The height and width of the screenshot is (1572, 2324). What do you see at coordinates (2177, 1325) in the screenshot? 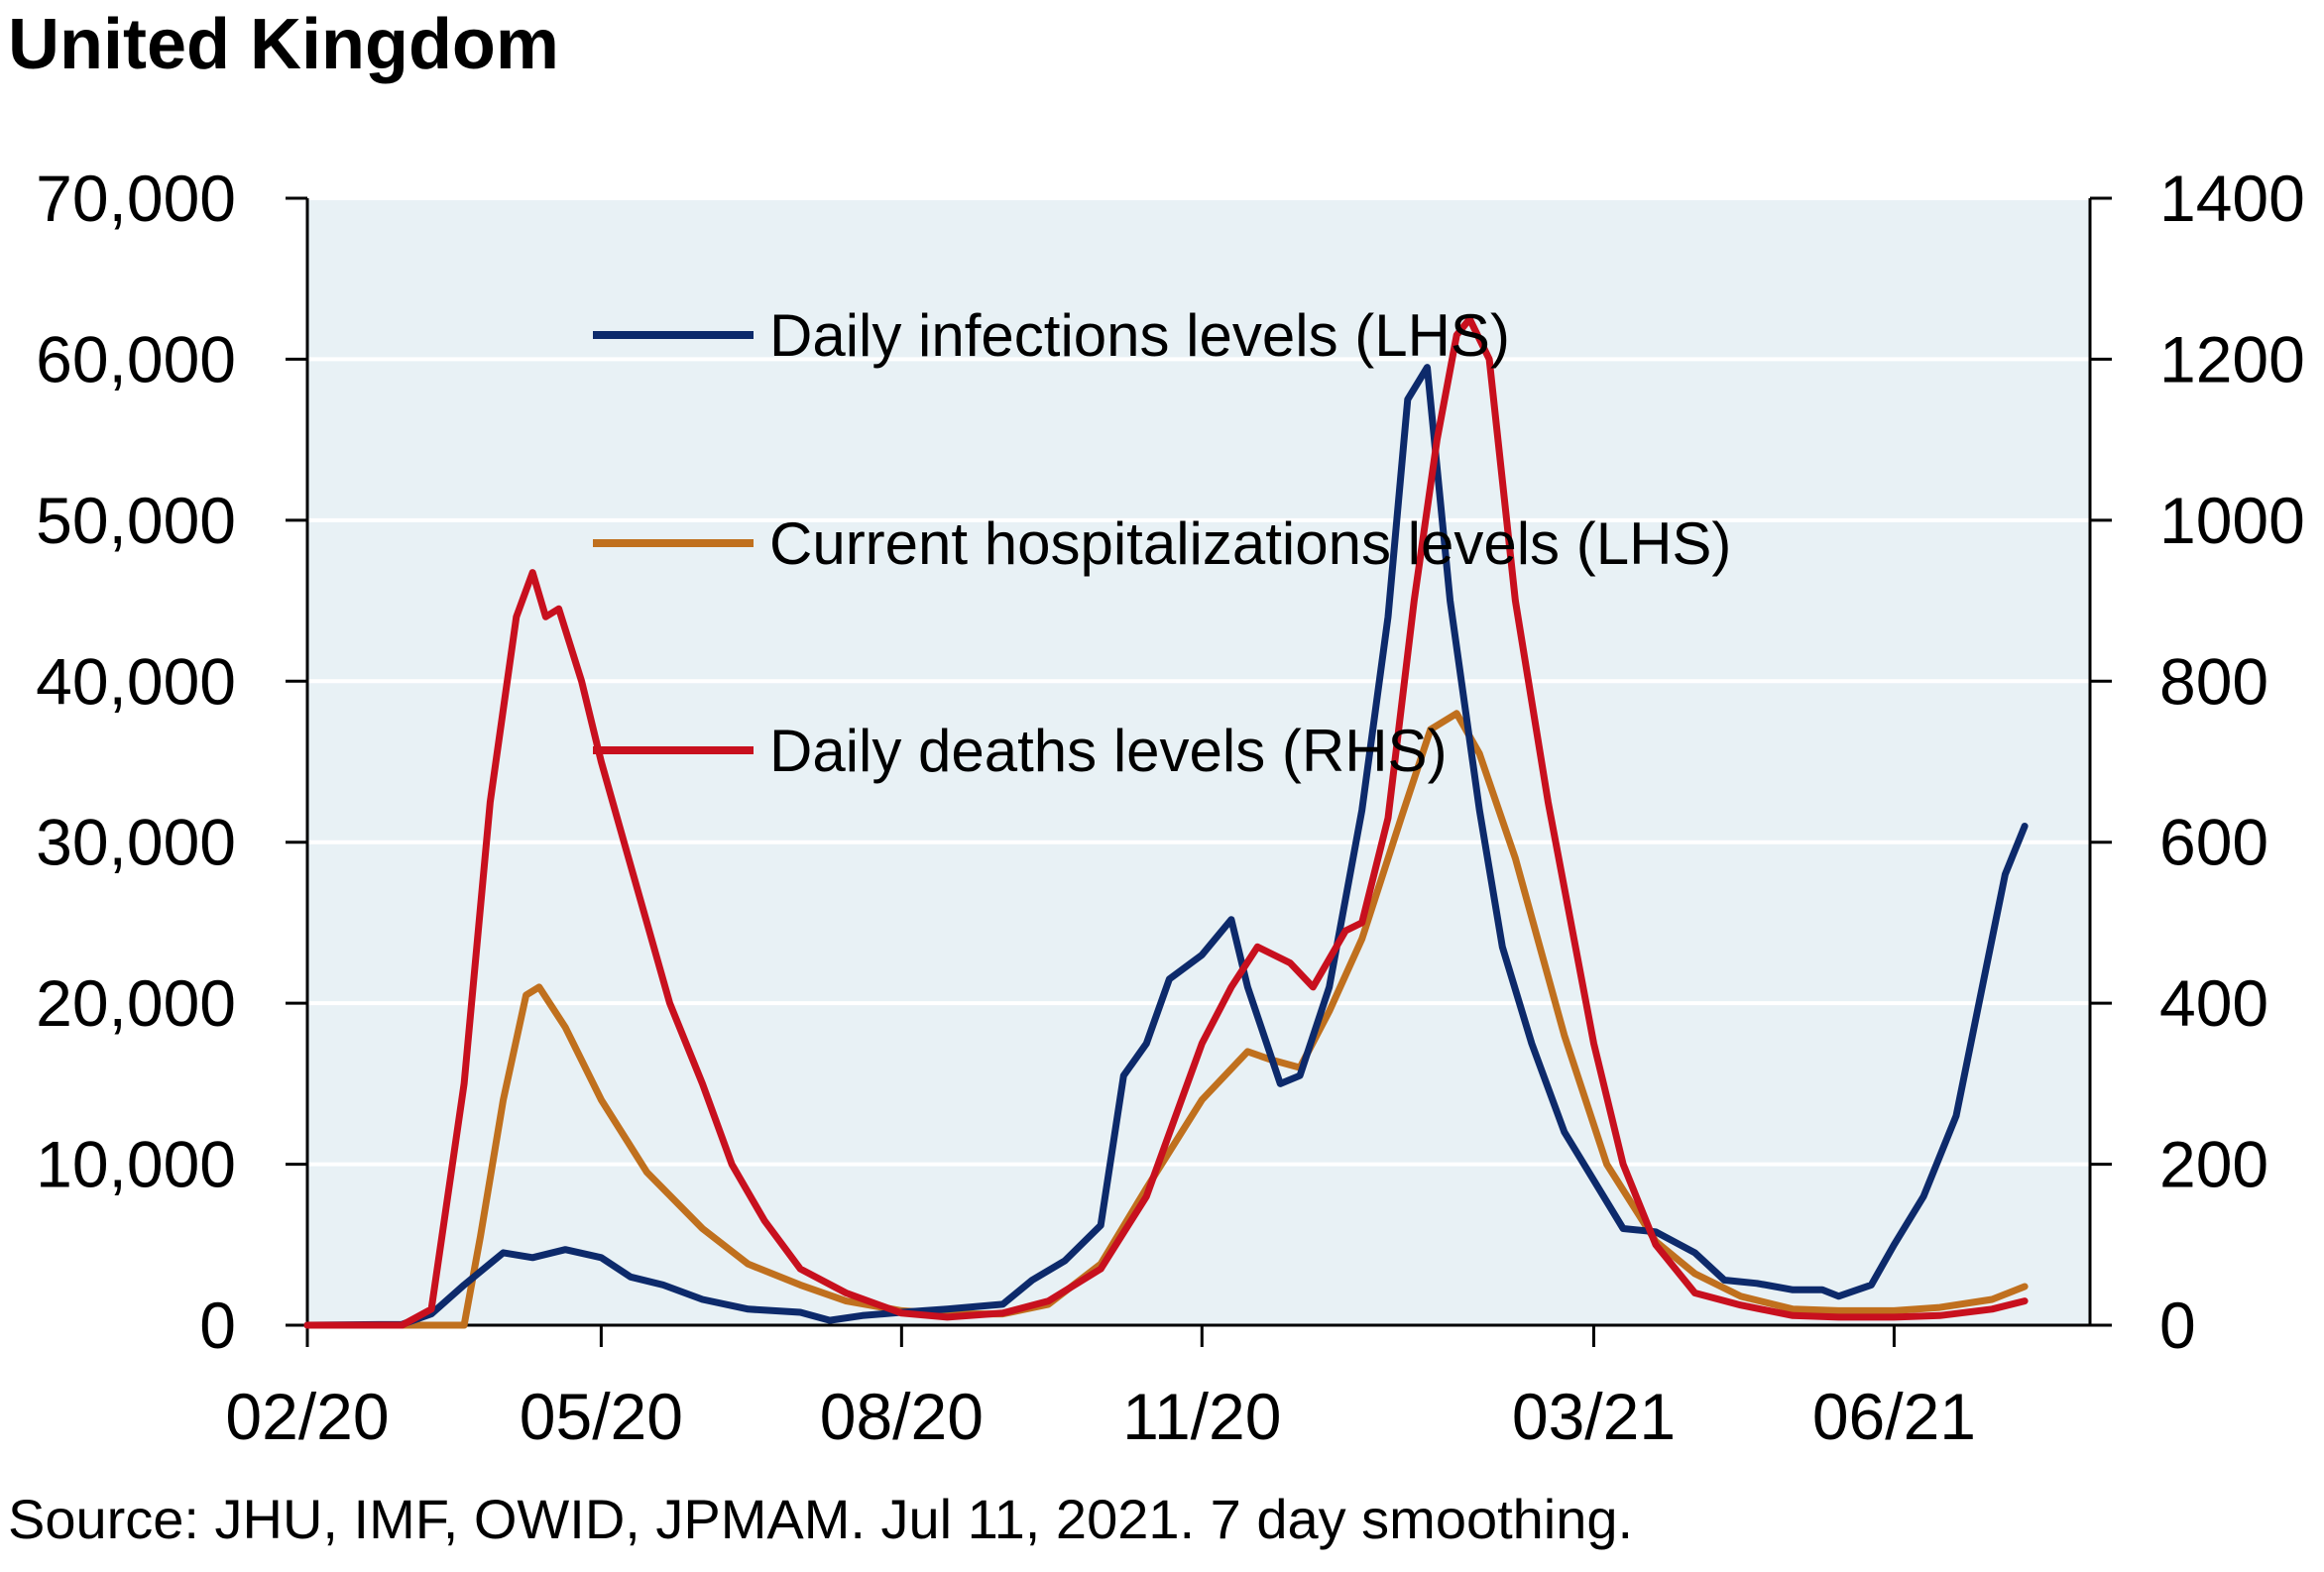
I see `right-tick-label: 0` at bounding box center [2177, 1325].